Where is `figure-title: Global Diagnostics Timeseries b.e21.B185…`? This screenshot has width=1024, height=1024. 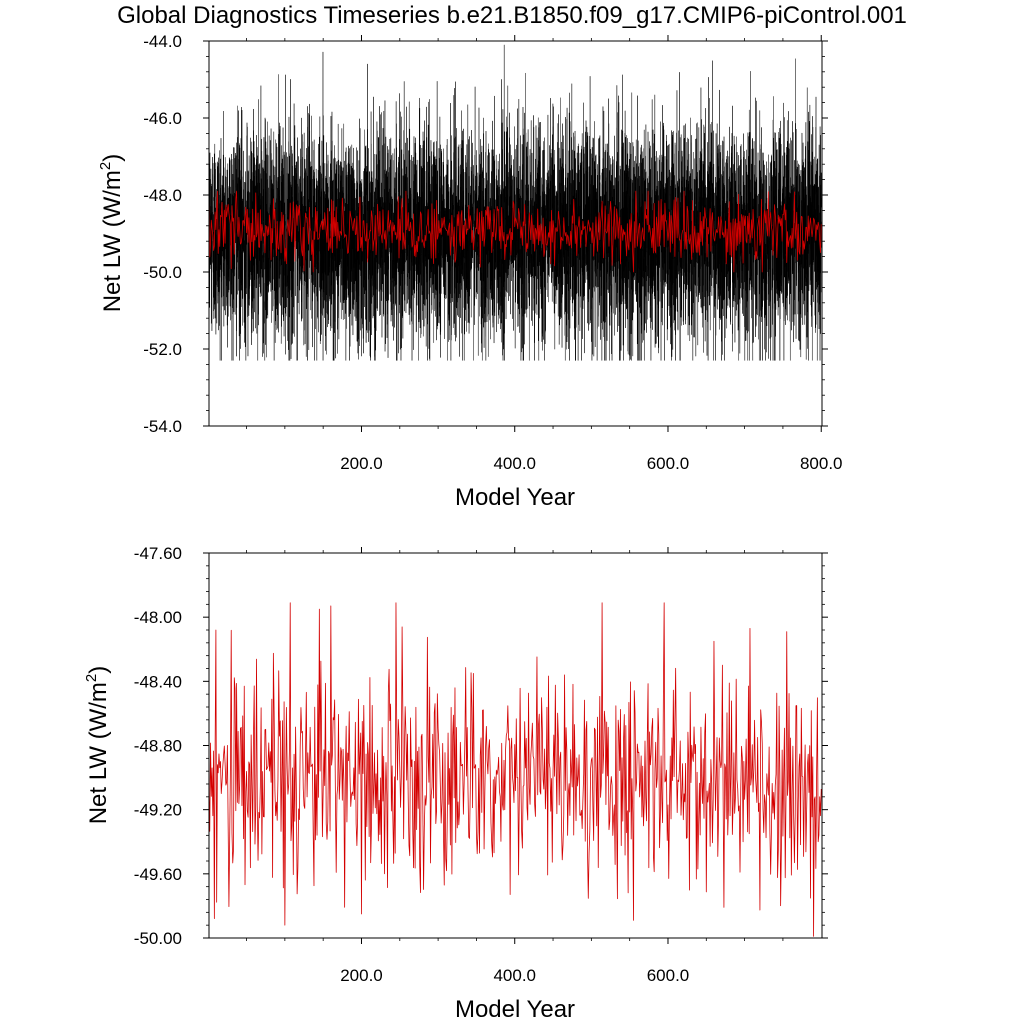
figure-title: Global Diagnostics Timeseries b.e21.B185… is located at coordinates (512, 15).